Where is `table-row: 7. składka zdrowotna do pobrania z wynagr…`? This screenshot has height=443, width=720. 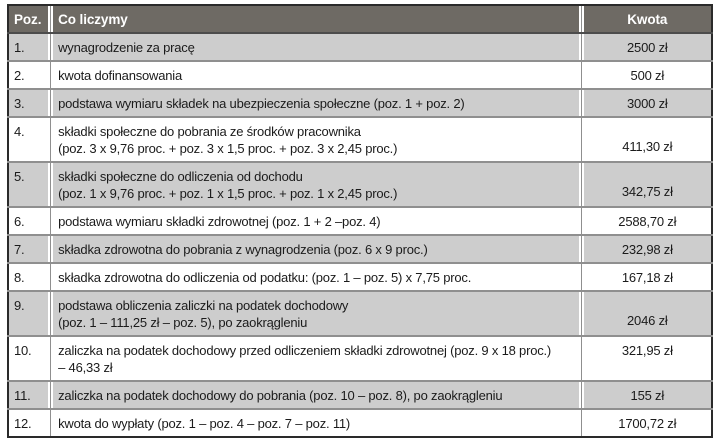
table-row: 7. składka zdrowotna do pobrania z wynagr… is located at coordinates (360, 248).